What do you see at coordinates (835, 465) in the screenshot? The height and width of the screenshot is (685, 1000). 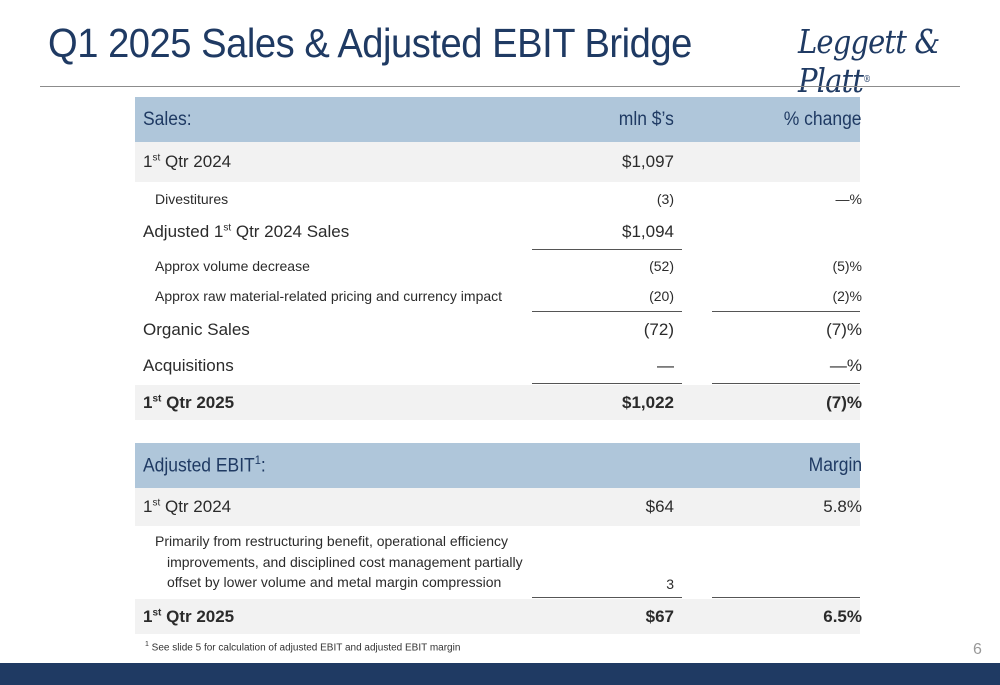 I see `ebit-header-margin: Margin` at bounding box center [835, 465].